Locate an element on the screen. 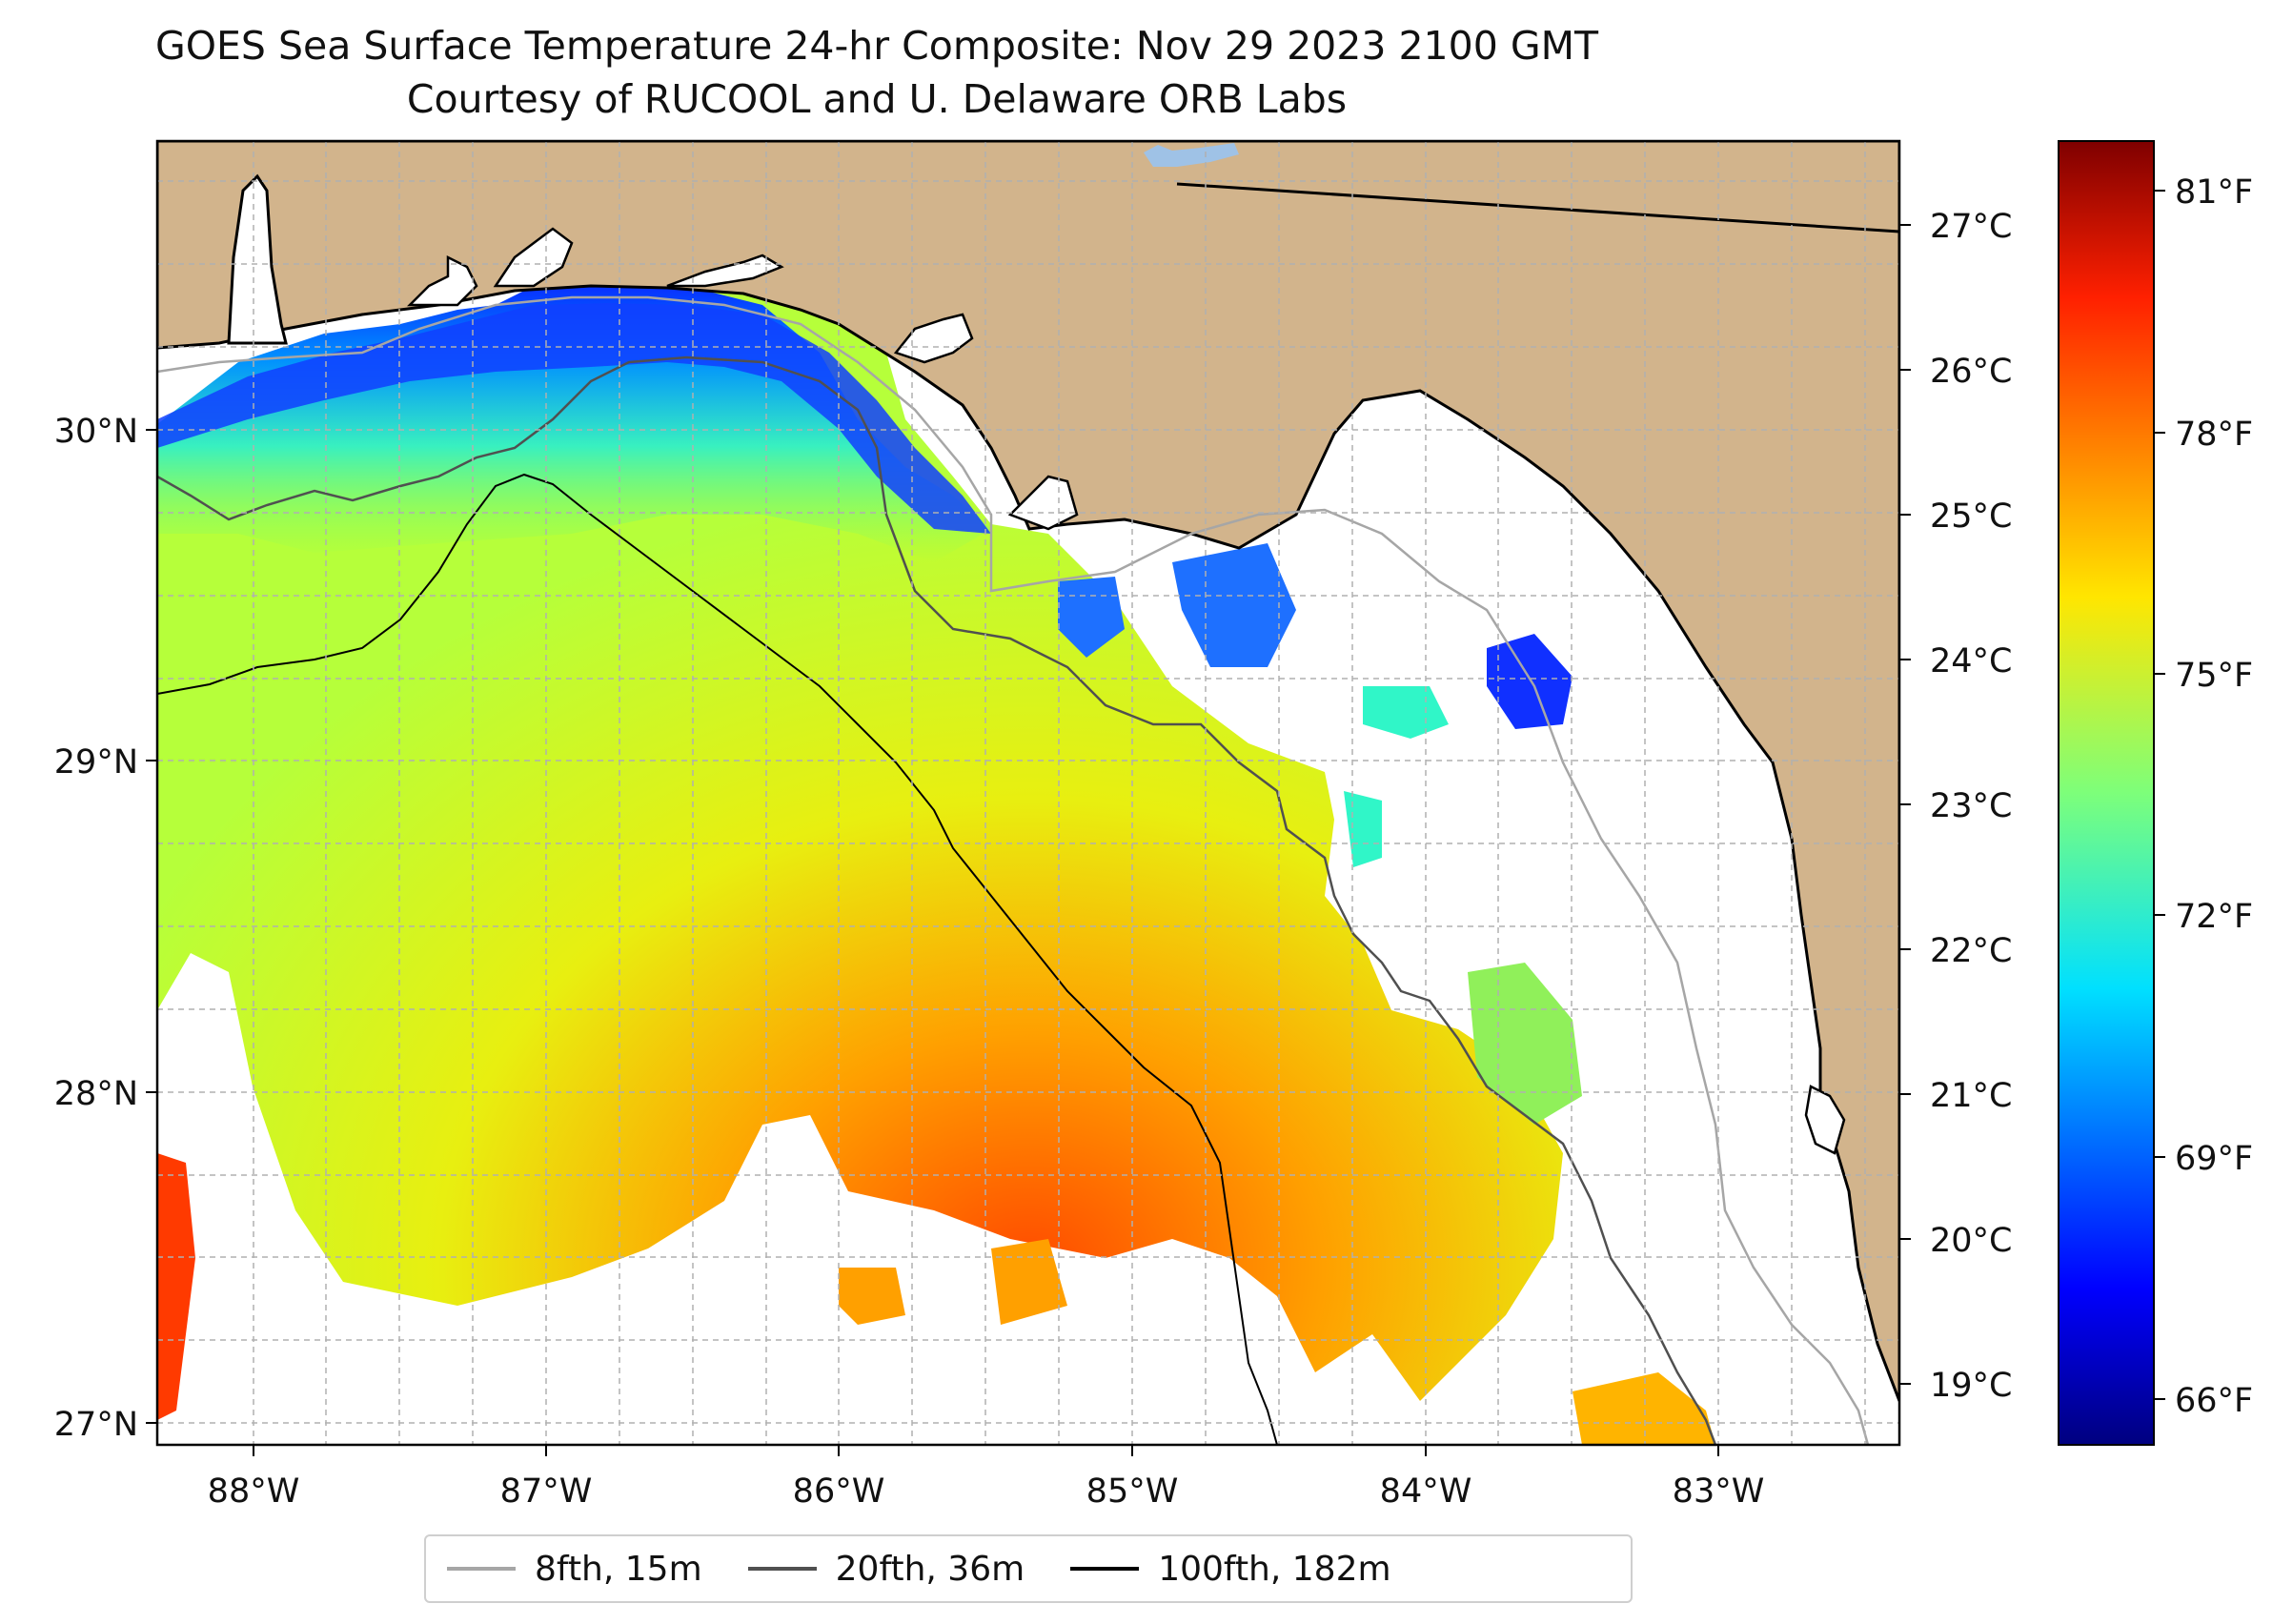 The height and width of the screenshot is (1624, 2293). fahrenheit-tick-label: 69°F is located at coordinates (2214, 1159).